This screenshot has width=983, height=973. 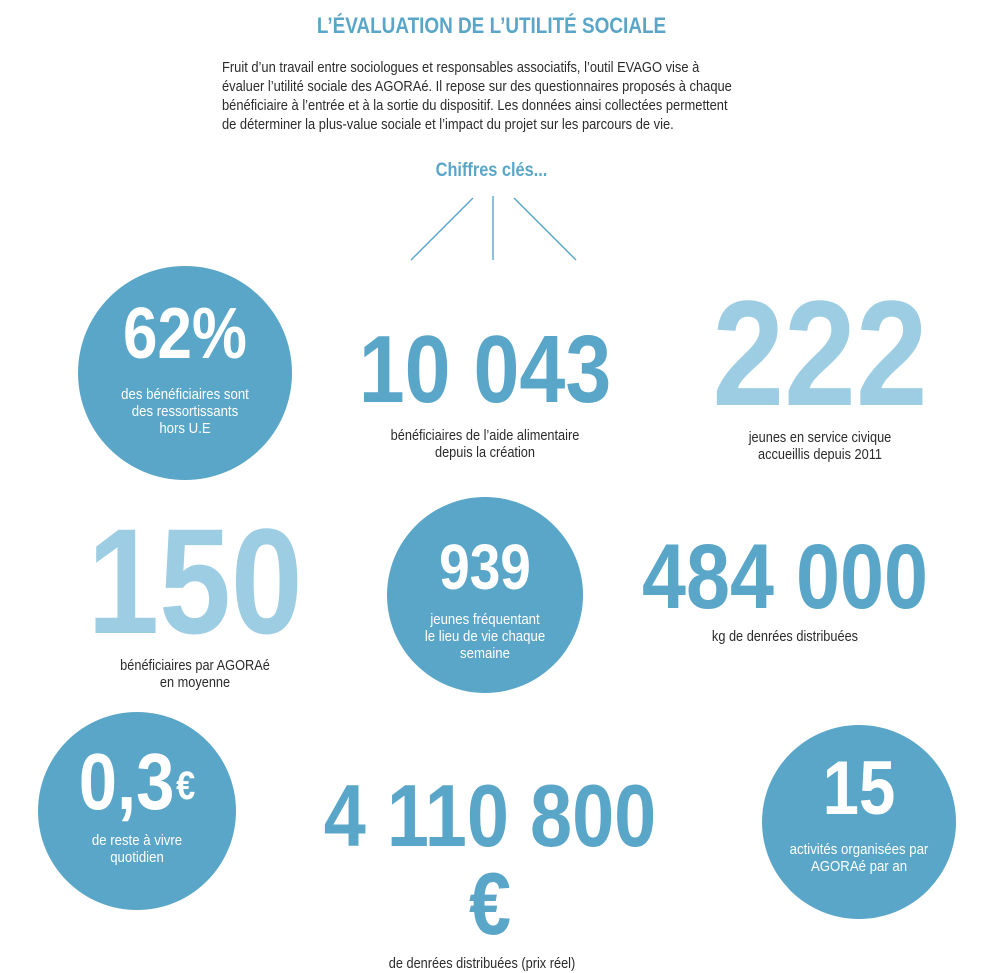 What do you see at coordinates (485, 453) in the screenshot?
I see `stat-label-line: depuis la création` at bounding box center [485, 453].